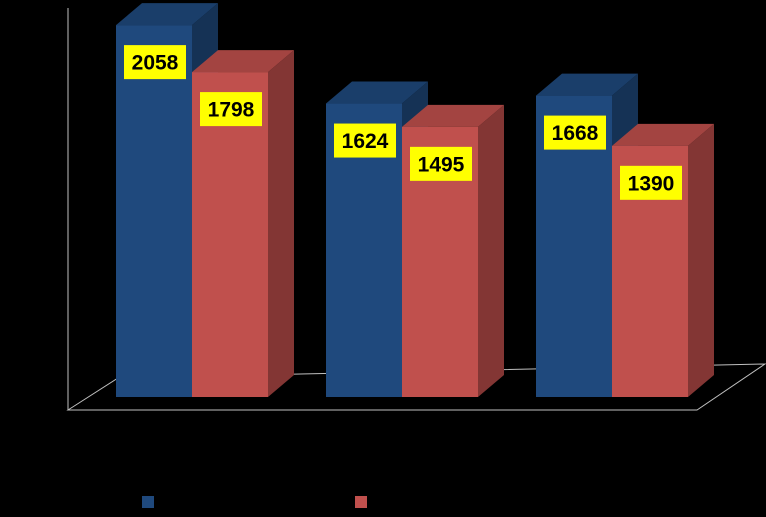 Image resolution: width=766 pixels, height=517 pixels. Describe the element at coordinates (148, 502) in the screenshot. I see `legend-swatch-series1` at that location.